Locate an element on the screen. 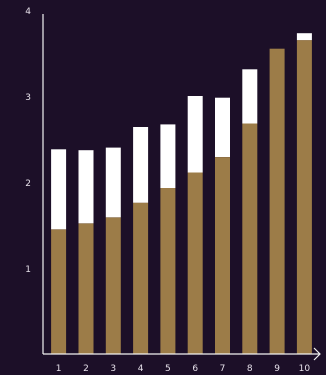  x-tick-label-8: 8 is located at coordinates (250, 369).